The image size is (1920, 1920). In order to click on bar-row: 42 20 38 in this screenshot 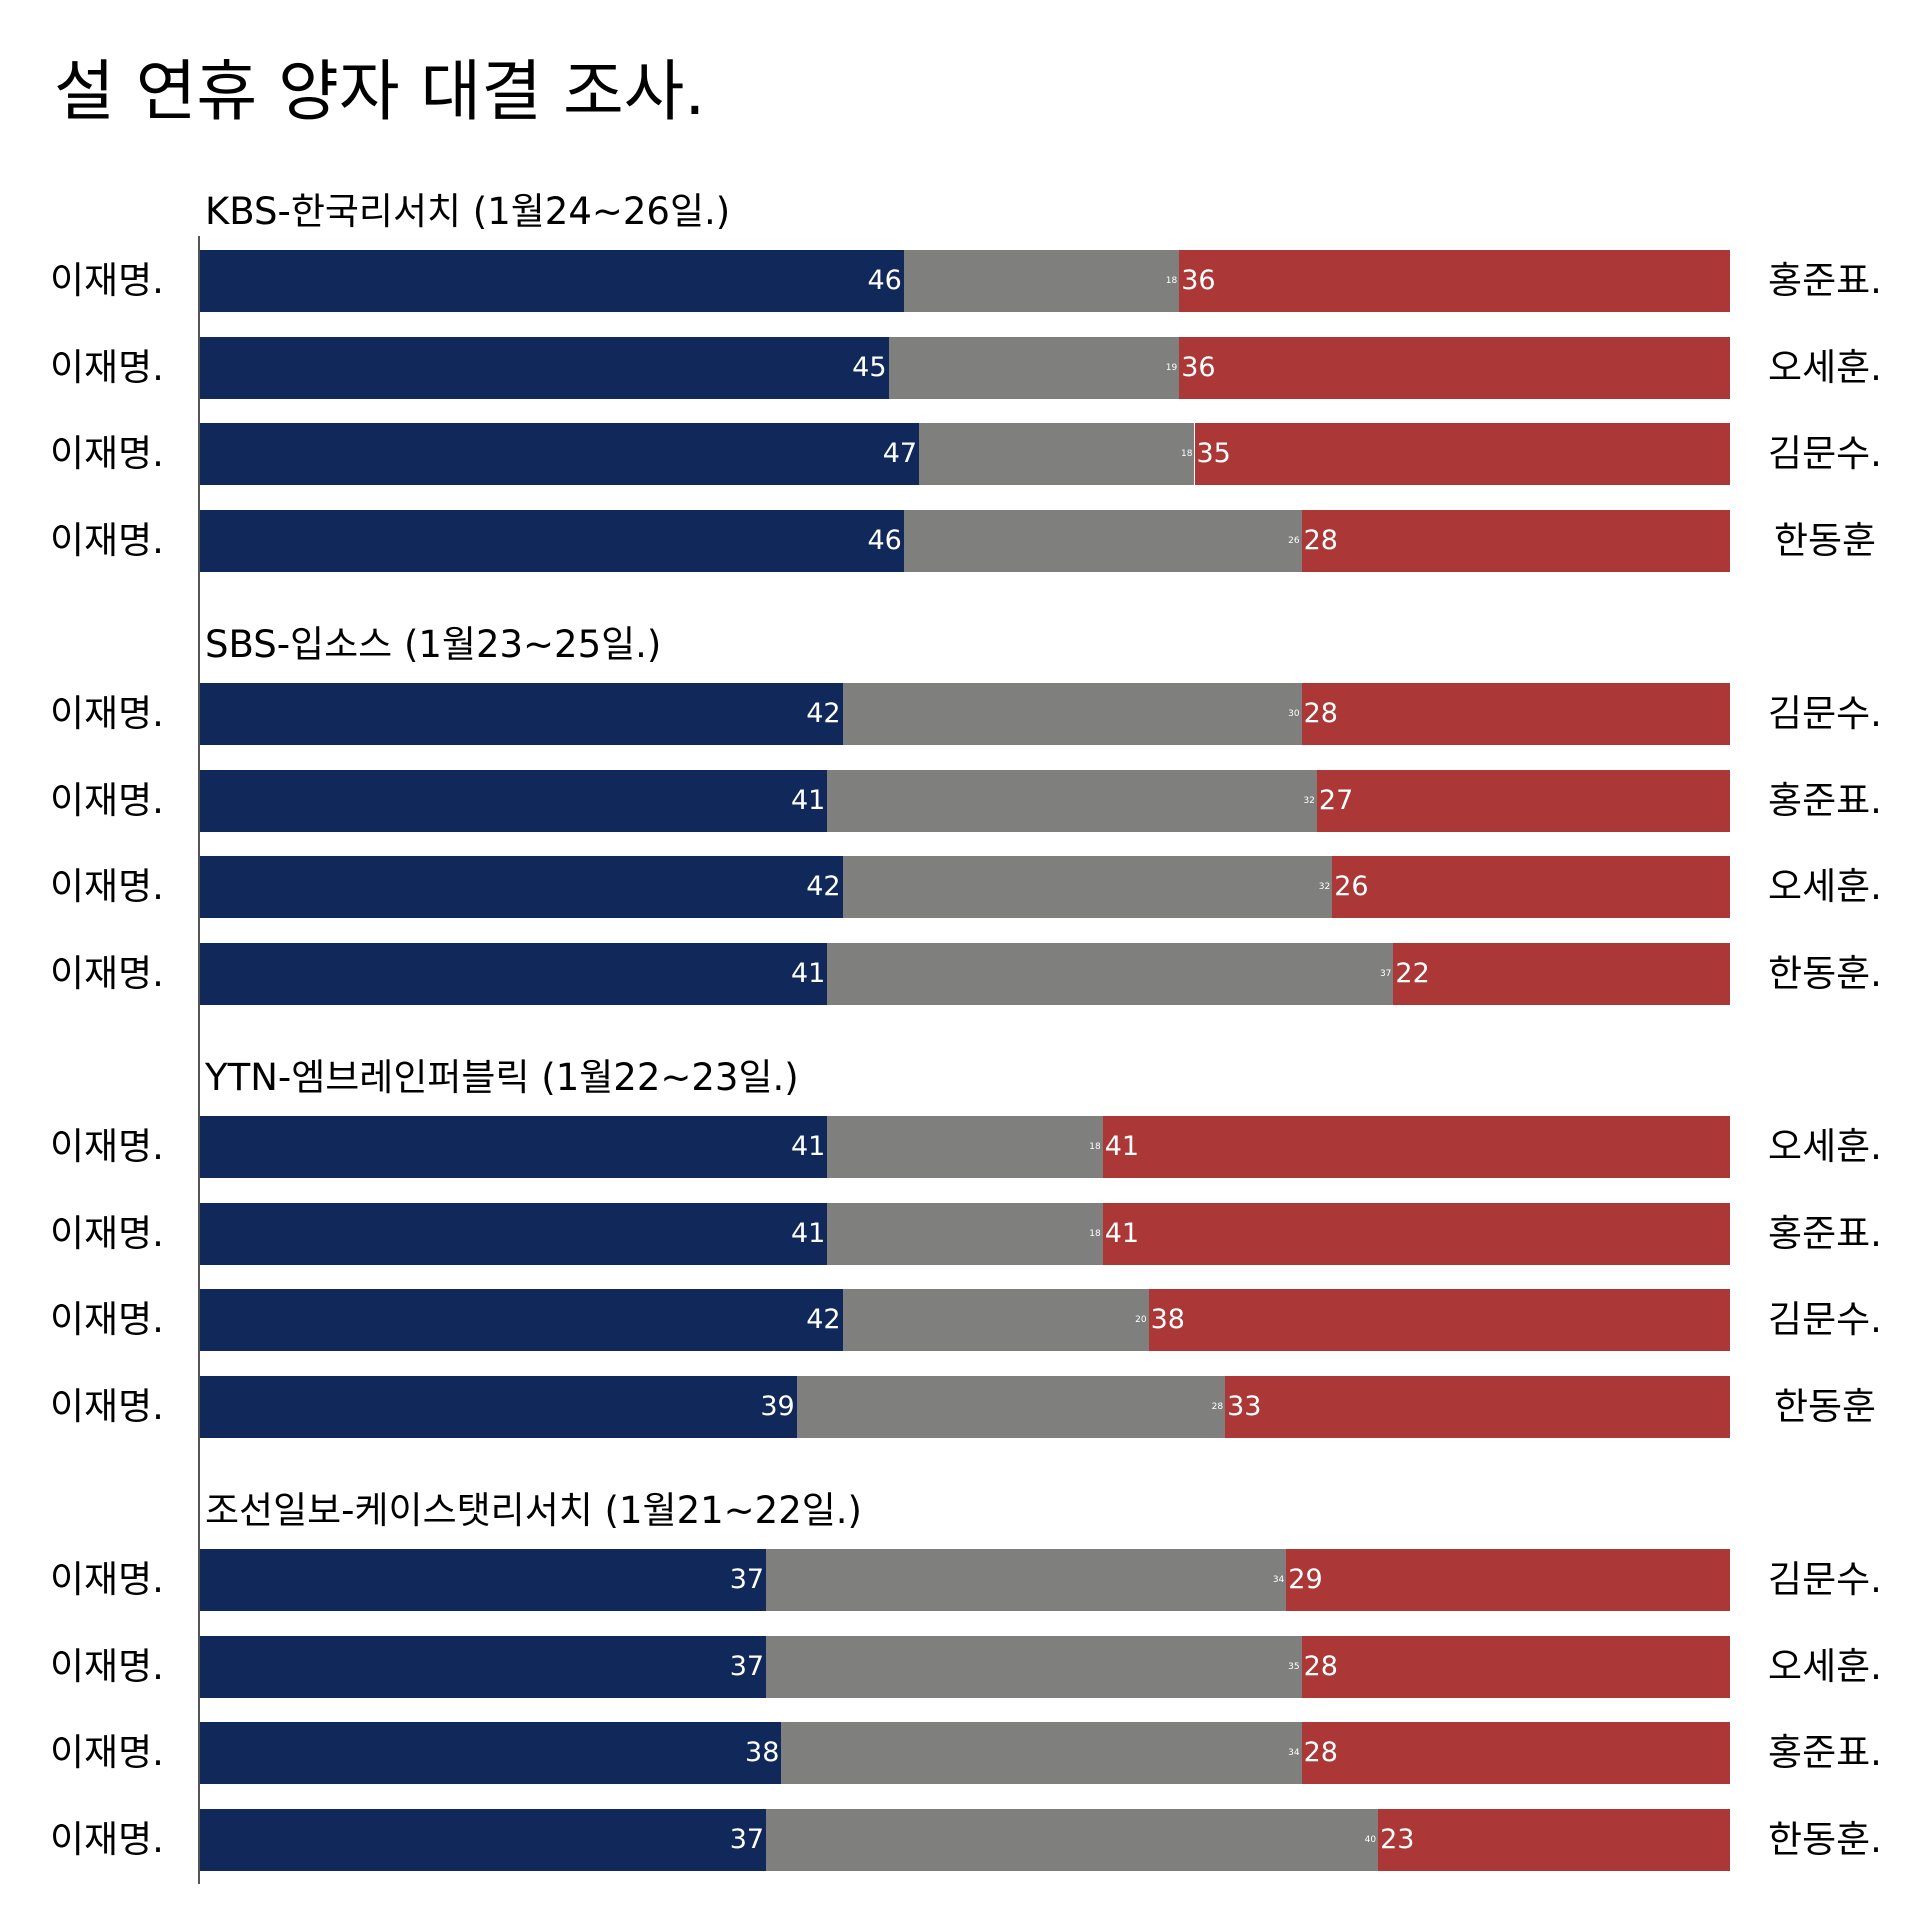, I will do `click(965, 1320)`.